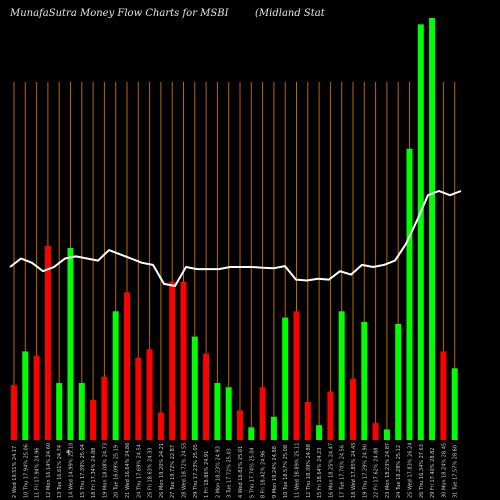 The image size is (500, 500). What do you see at coordinates (207, 474) in the screenshot?
I see `x-tick-label: 1 Fri 18.86% 24.91` at bounding box center [207, 474].